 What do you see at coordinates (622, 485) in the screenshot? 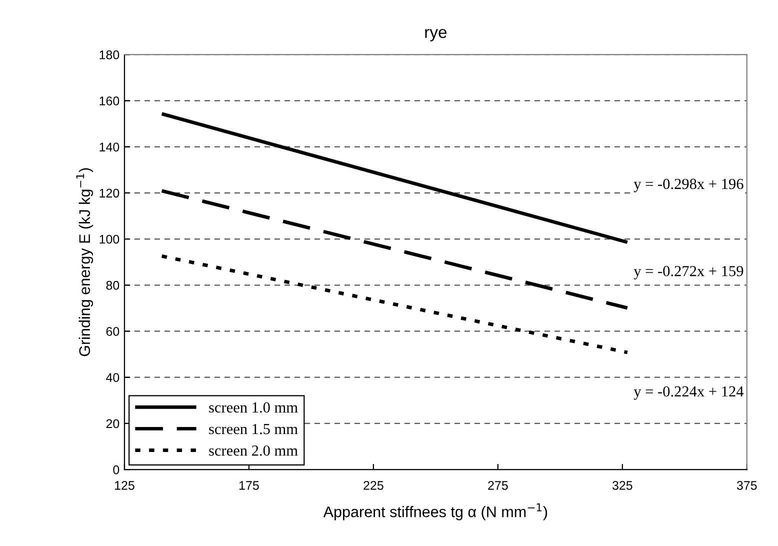
I see `x-tick-label: 325` at bounding box center [622, 485].